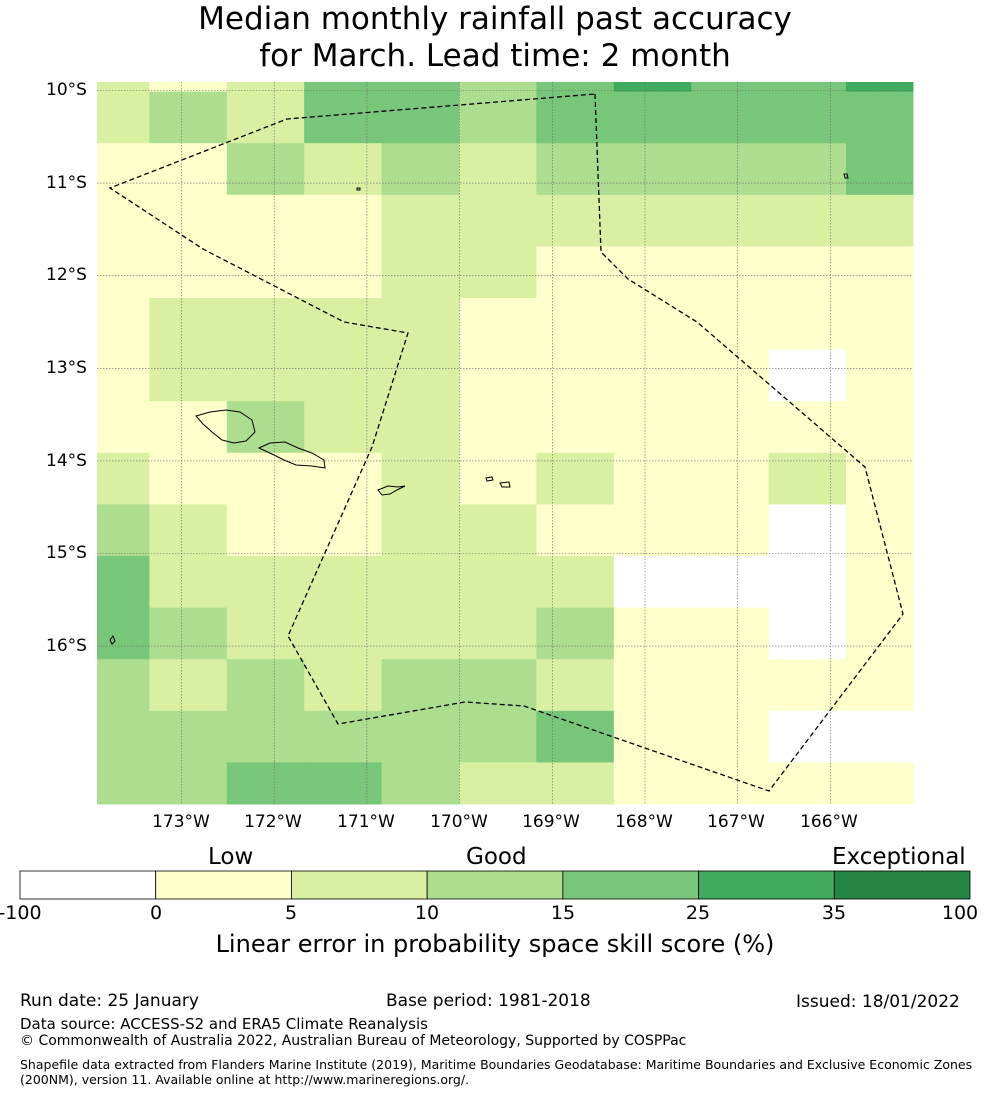  What do you see at coordinates (231, 857) in the screenshot?
I see `category-low: Low` at bounding box center [231, 857].